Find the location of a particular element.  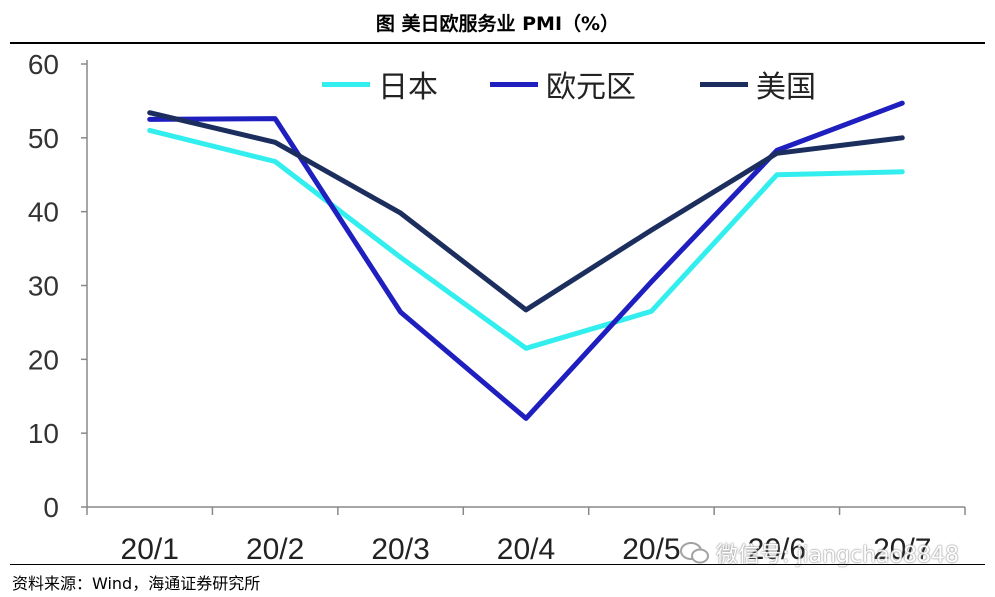

x-tick-label: 20/4 is located at coordinates (526, 548).